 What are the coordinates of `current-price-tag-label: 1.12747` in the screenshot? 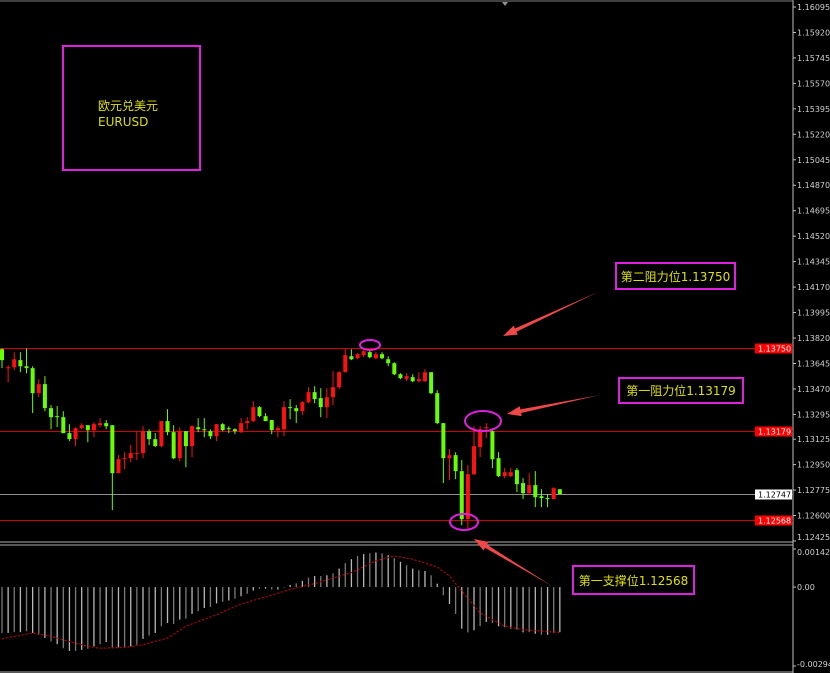 It's located at (774, 495).